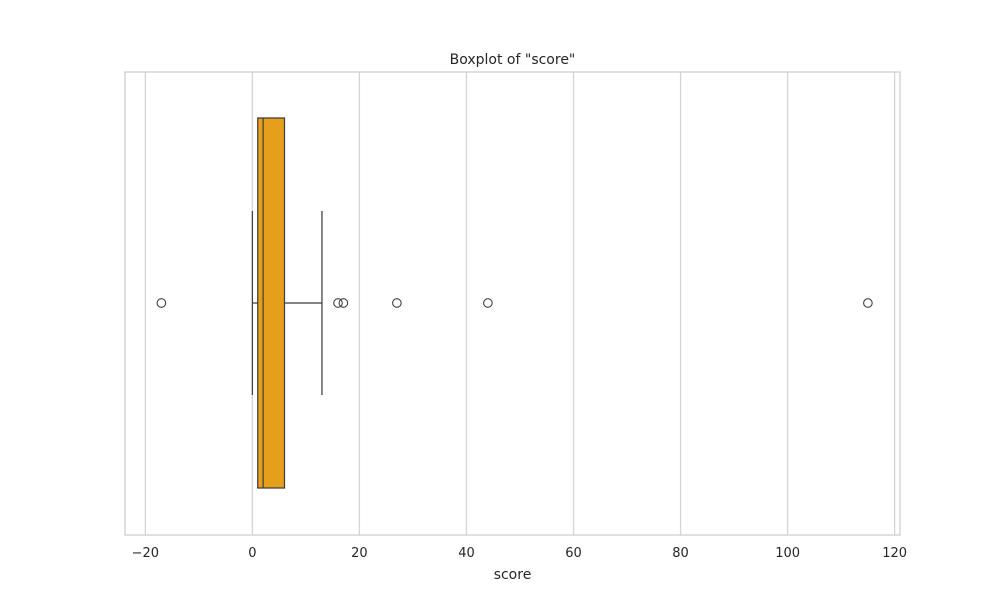 The width and height of the screenshot is (1000, 604). Describe the element at coordinates (513, 575) in the screenshot. I see `x-axis-label: score` at that location.